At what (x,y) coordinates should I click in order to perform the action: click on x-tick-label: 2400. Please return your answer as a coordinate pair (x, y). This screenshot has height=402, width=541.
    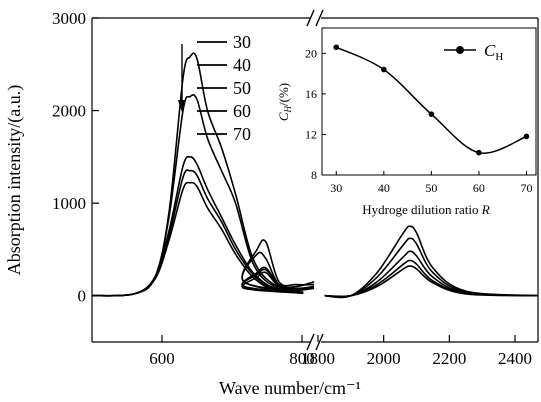
    Looking at the image, I should click on (515, 358).